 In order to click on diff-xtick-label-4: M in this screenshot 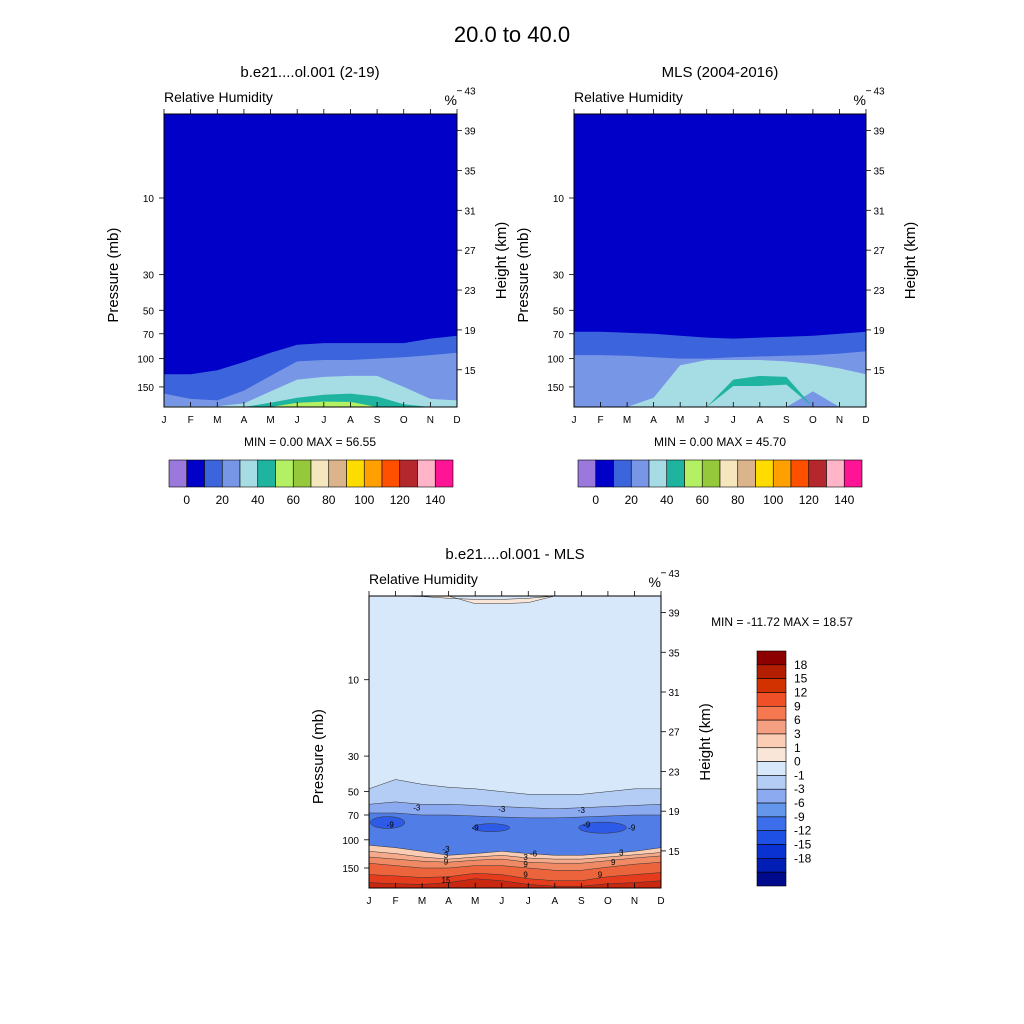, I will do `click(475, 901)`.